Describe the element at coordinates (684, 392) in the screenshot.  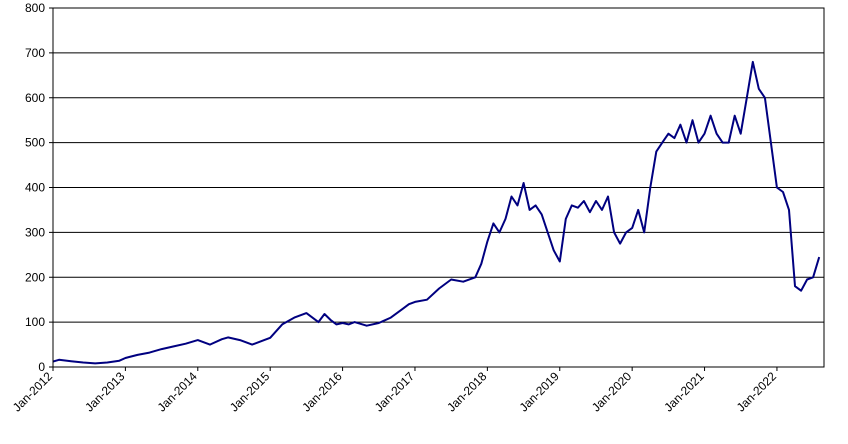
I see `x-tick-label: Jan-2021` at that location.